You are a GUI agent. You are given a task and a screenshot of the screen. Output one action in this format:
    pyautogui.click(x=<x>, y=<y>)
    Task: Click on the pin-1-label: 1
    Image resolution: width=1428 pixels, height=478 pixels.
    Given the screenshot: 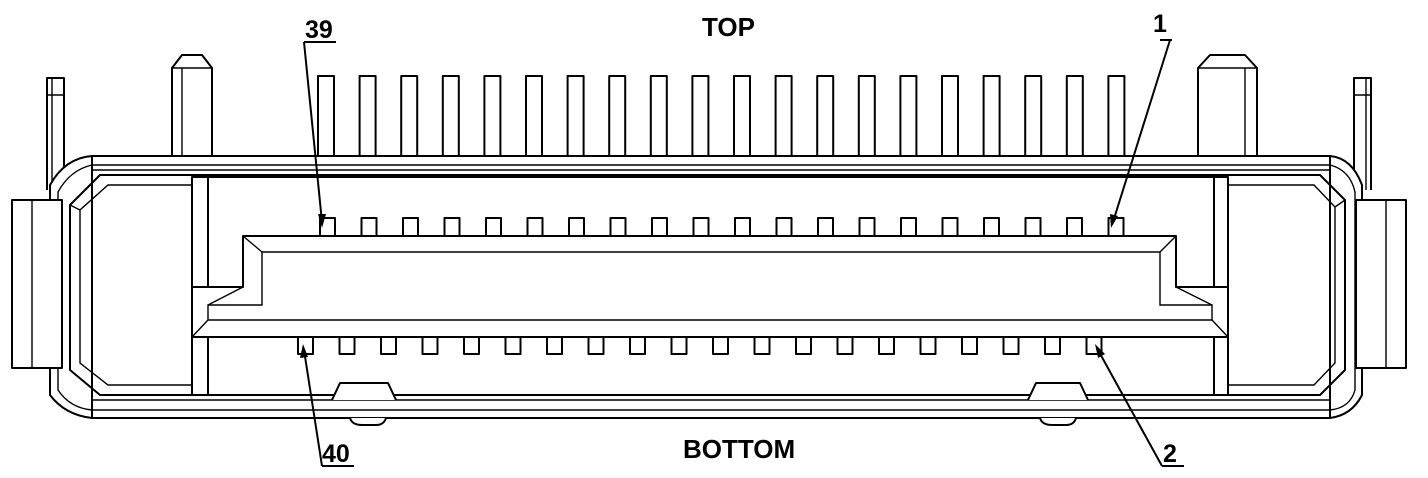 What is the action you would take?
    pyautogui.click(x=1160, y=24)
    